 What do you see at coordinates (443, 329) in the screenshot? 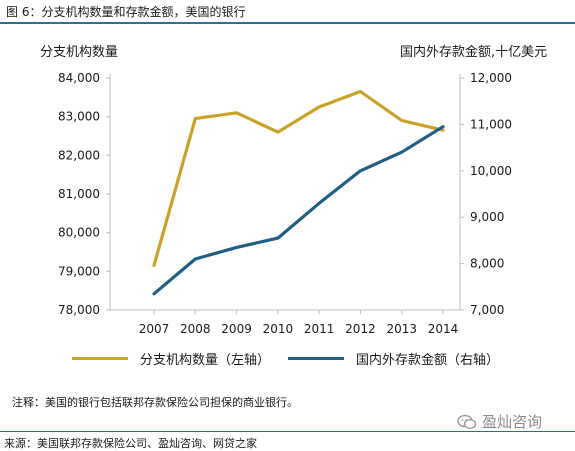
I see `x-tick-label: 2014` at bounding box center [443, 329].